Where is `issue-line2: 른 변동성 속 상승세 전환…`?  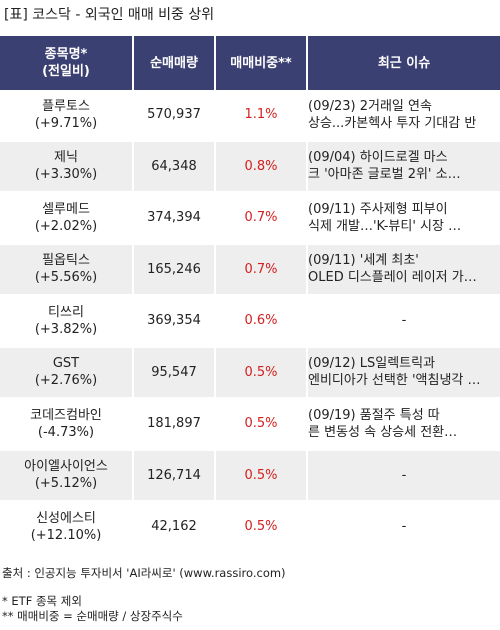
issue-line2: 른 변동성 속 상승세 전환… is located at coordinates (383, 432).